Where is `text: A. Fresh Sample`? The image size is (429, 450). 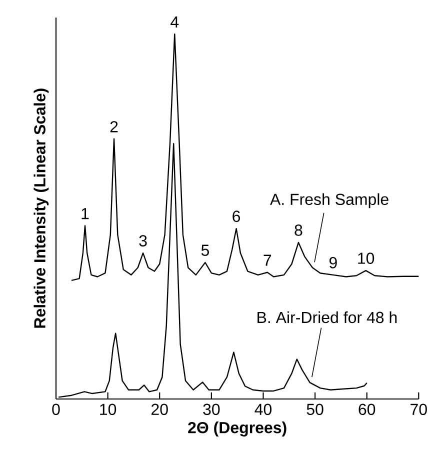 text: A. Fresh Sample is located at coordinates (329, 200).